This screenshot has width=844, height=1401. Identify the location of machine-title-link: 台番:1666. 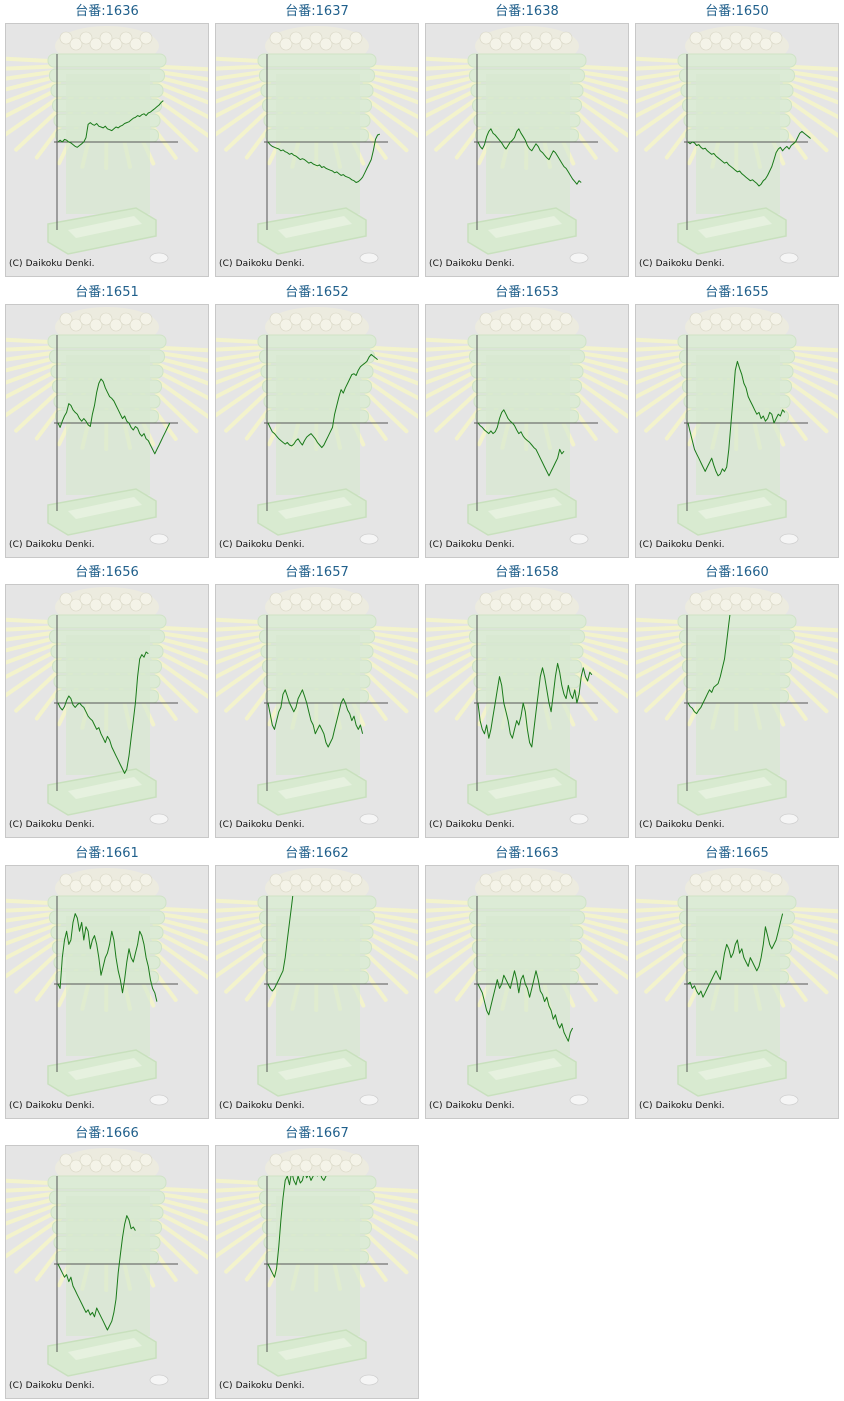
(107, 1133).